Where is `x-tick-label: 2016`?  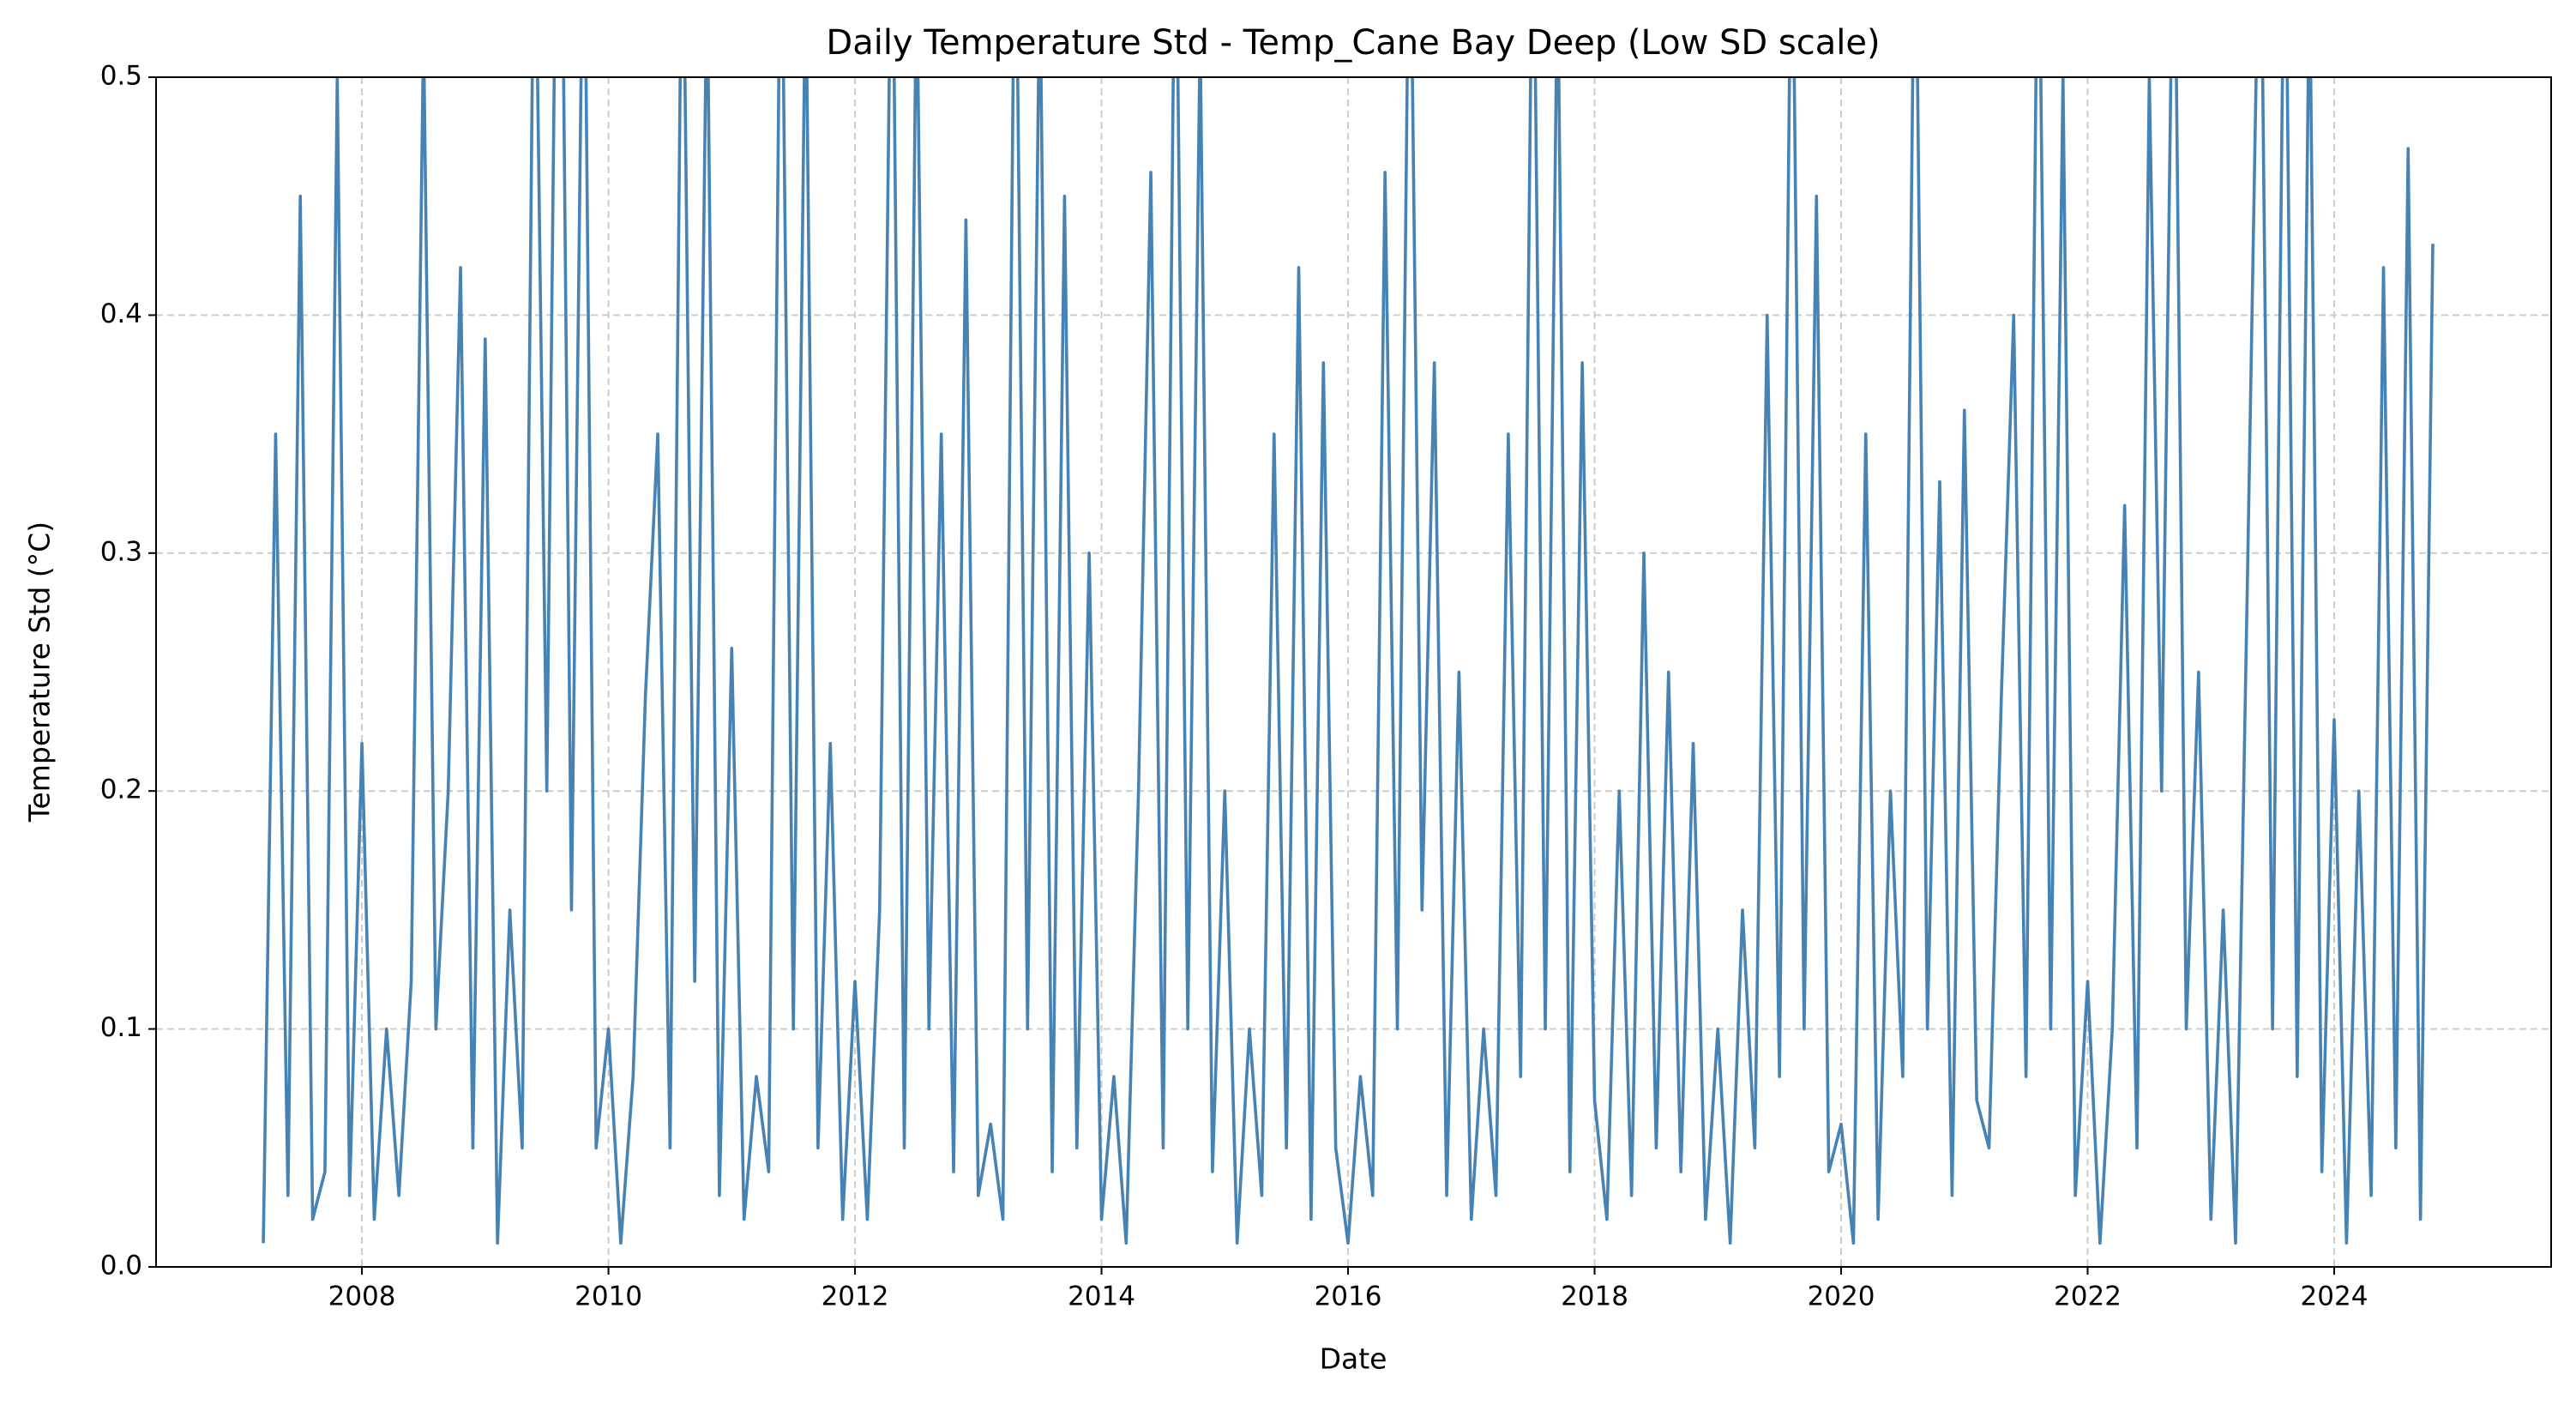
x-tick-label: 2016 is located at coordinates (1348, 1296).